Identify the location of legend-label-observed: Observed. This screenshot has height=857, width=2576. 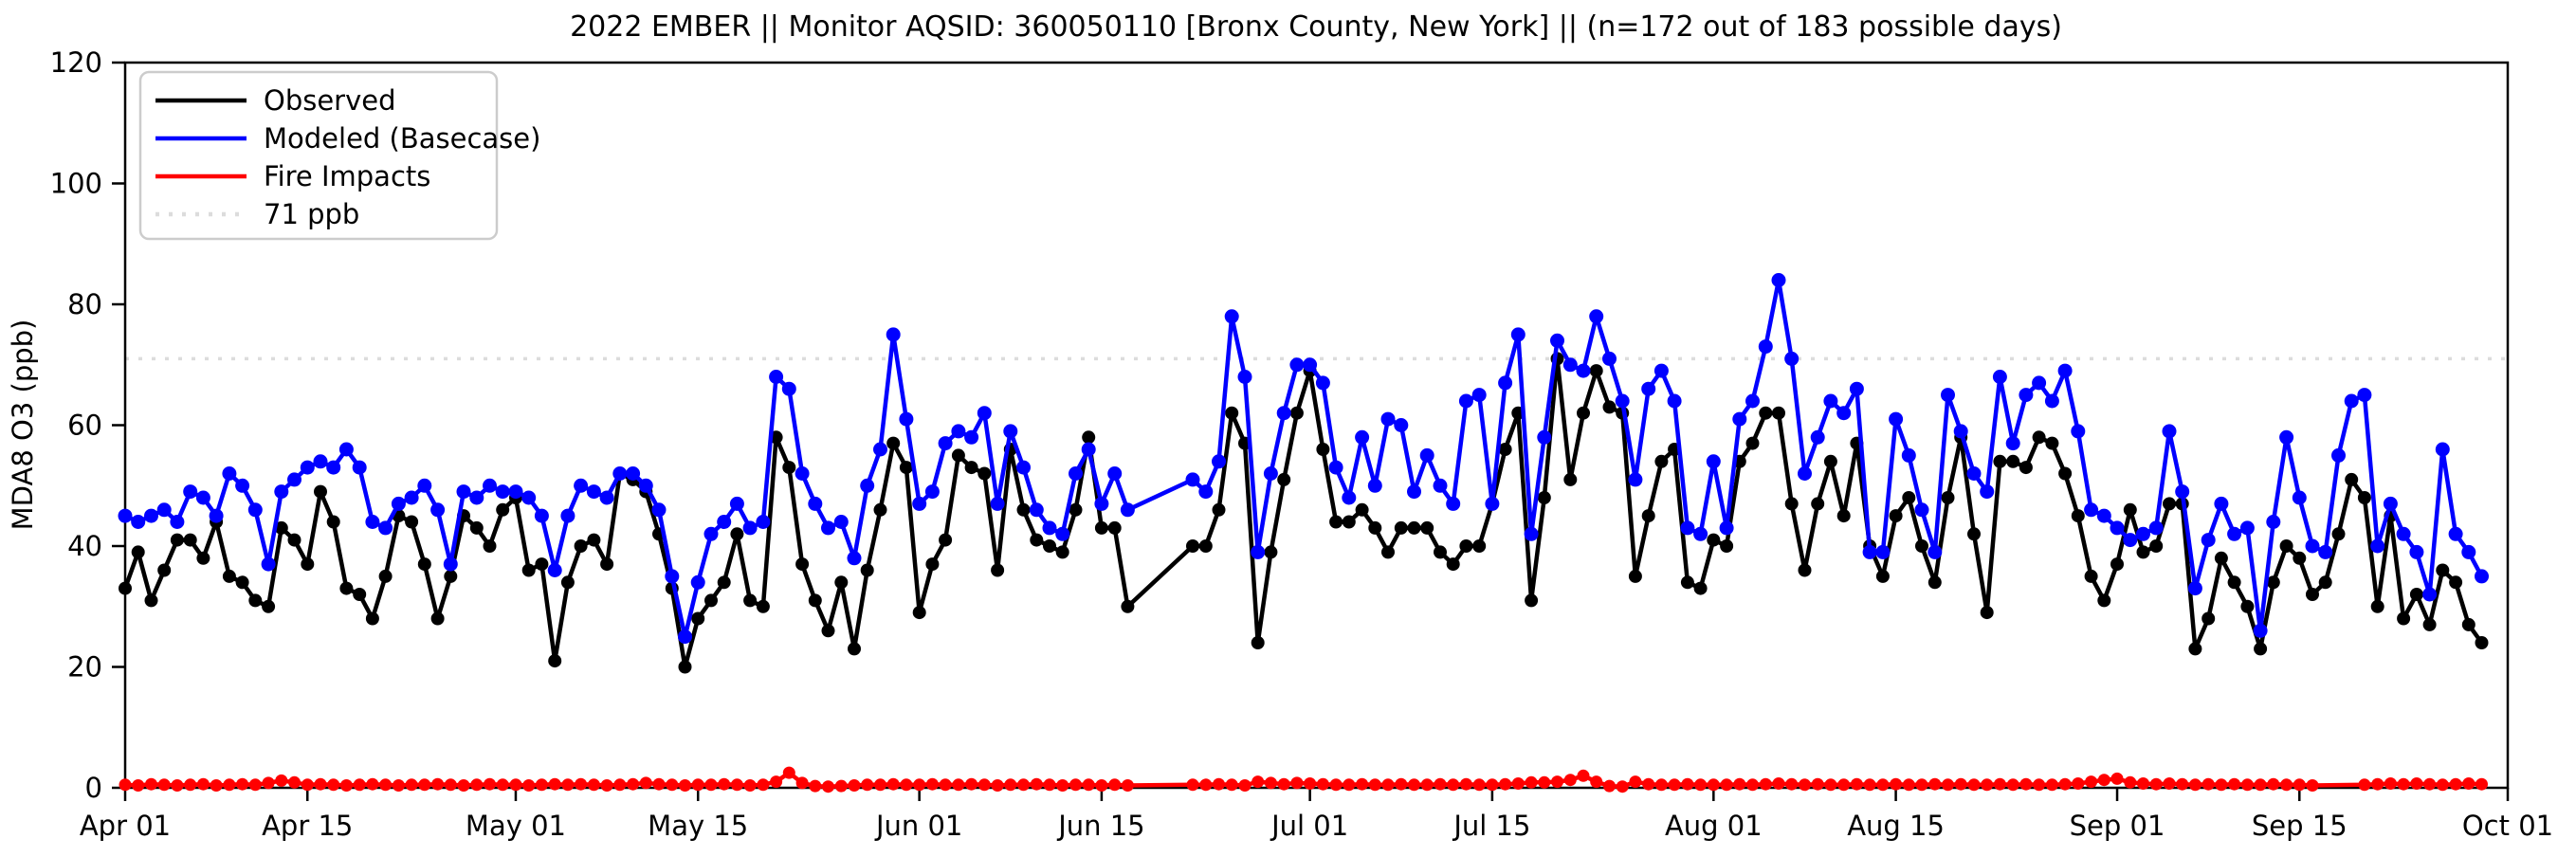
(330, 100).